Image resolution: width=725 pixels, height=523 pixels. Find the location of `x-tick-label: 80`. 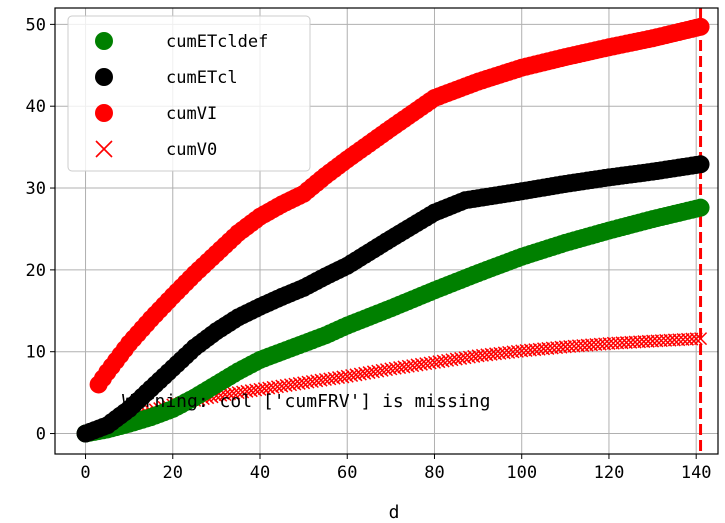

x-tick-label: 80 is located at coordinates (434, 473).